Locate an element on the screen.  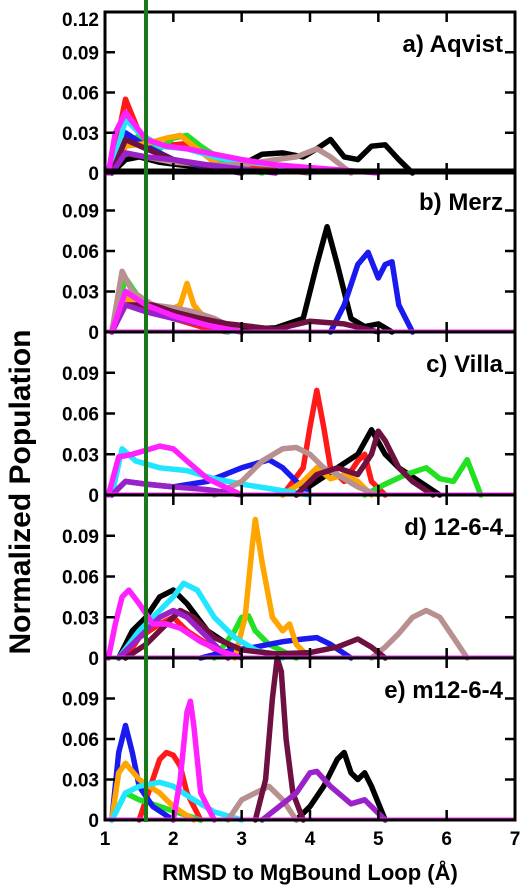
x-tick-label: 5 is located at coordinates (378, 839).